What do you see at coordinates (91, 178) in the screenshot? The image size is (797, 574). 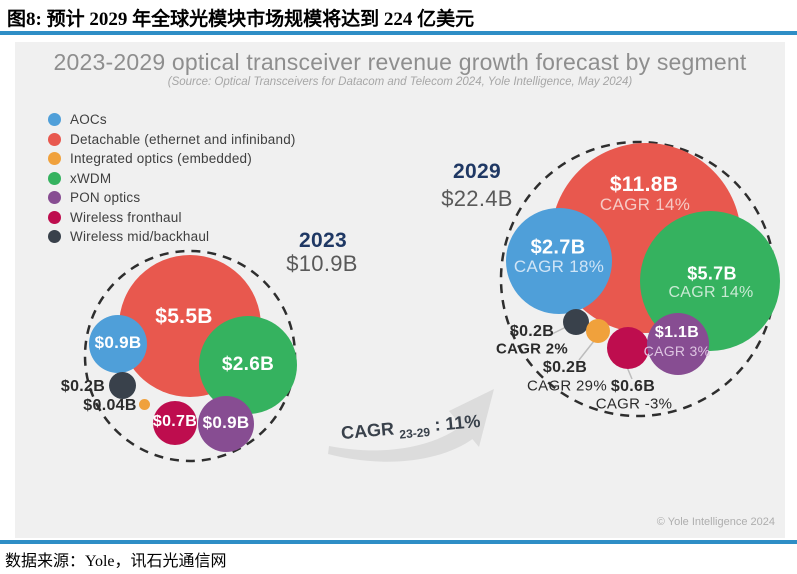 I see `legend-item-label: xWDM` at bounding box center [91, 178].